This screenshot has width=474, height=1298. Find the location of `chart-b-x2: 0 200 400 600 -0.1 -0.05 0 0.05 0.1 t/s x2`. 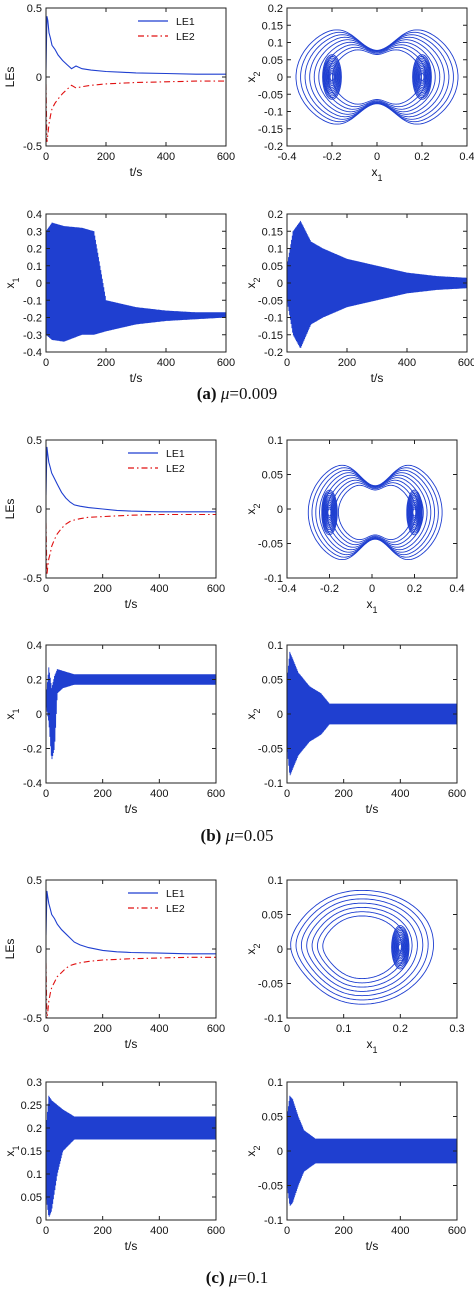

chart-b-x2: 0 200 400 600 -0.1 -0.05 0 0.05 0.1 t/s x2 is located at coordinates (355, 728).